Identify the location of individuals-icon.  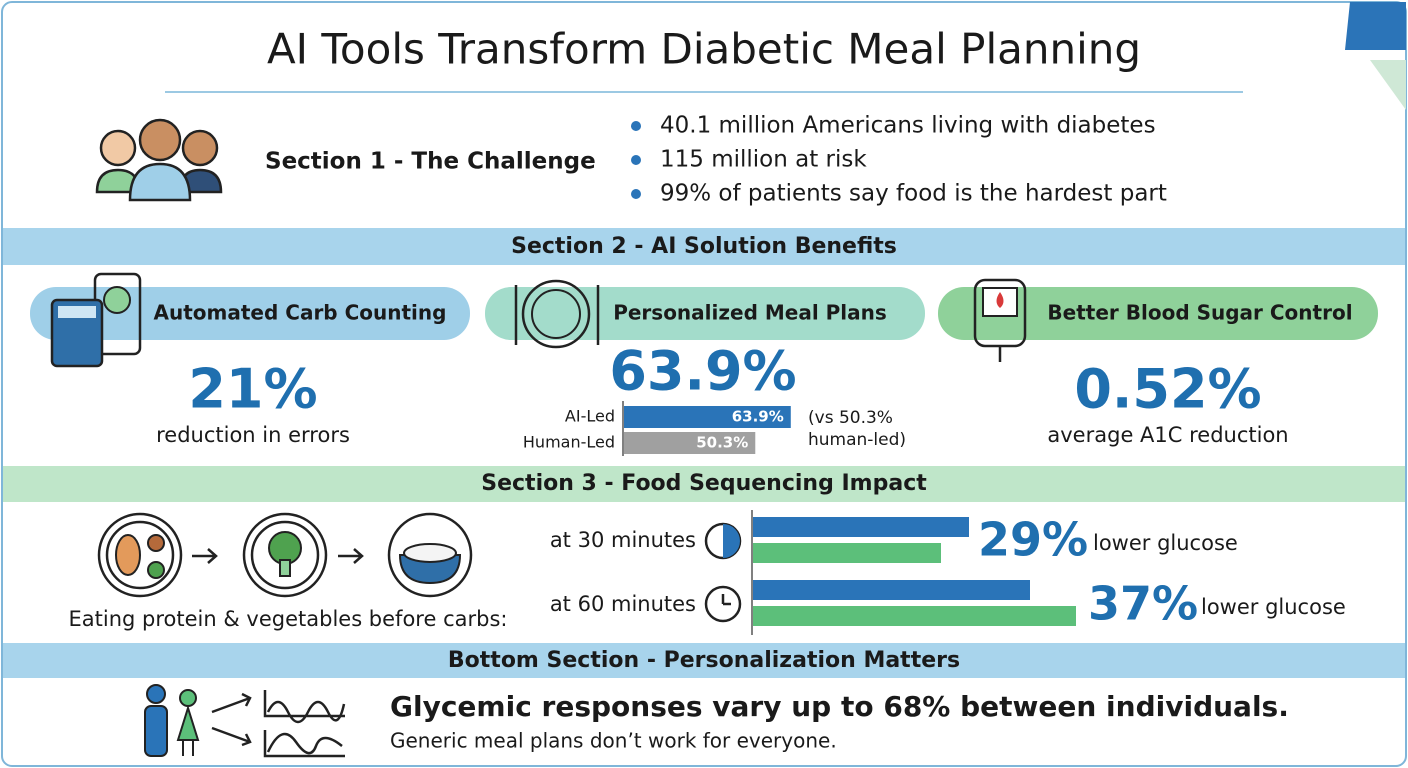
(245, 721).